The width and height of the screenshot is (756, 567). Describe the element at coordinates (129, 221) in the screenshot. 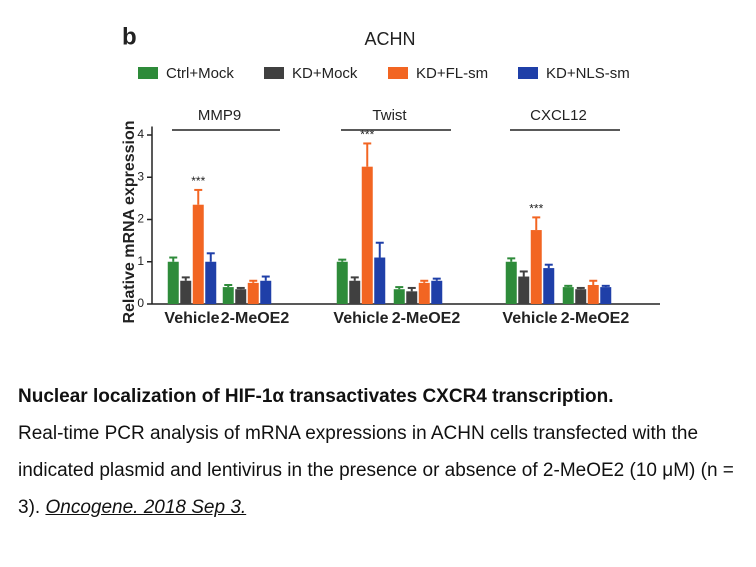

I see `y-axis-label: Relative mRNA expression` at that location.